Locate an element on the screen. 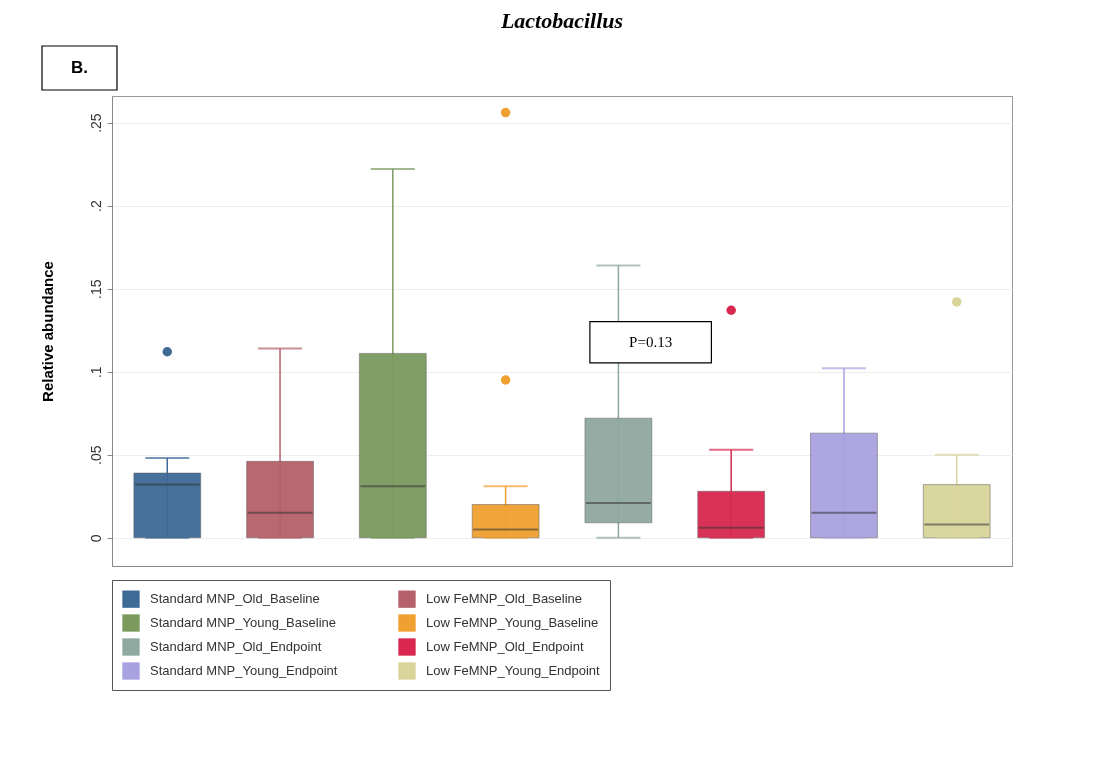 Image resolution: width=1106 pixels, height=781 pixels. y-tick-label: .25 is located at coordinates (95, 123).